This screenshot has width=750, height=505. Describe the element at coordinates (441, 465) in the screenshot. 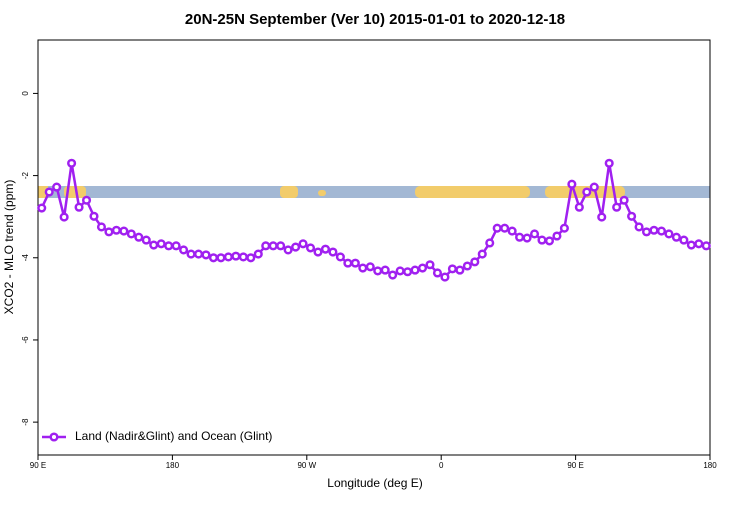

I see `x-tick-label: 0` at that location.